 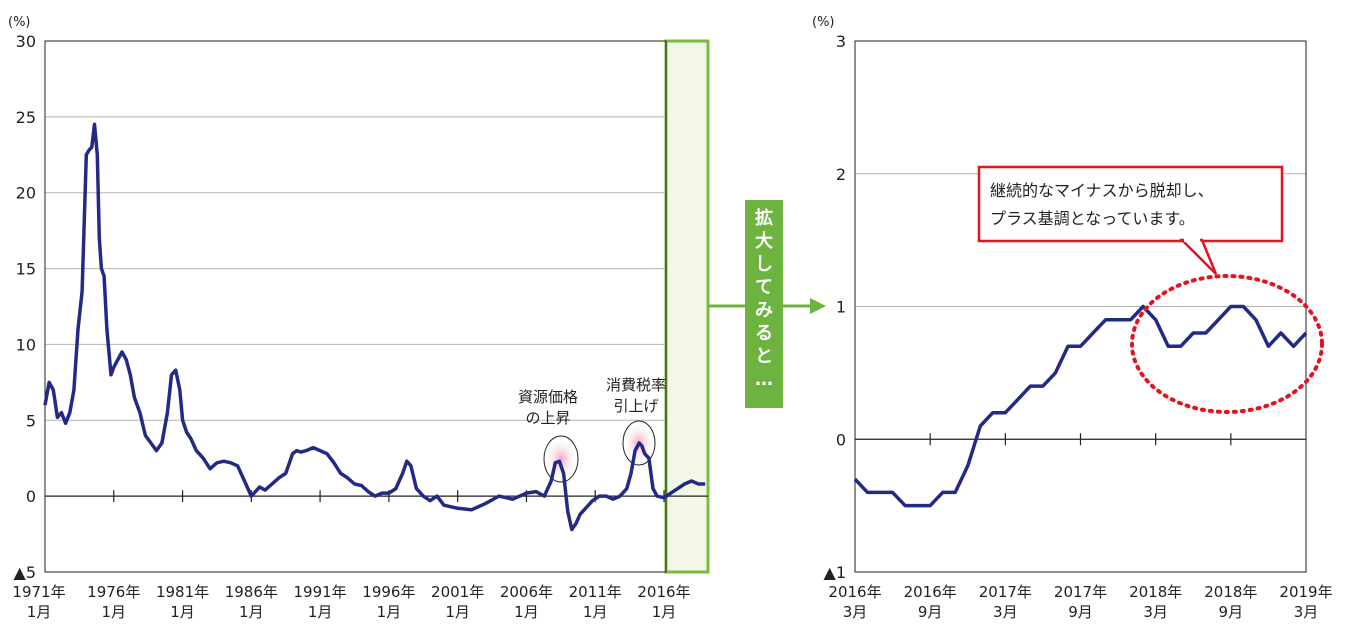 I want to click on left-y-tick-label: 0, so click(x=31, y=496).